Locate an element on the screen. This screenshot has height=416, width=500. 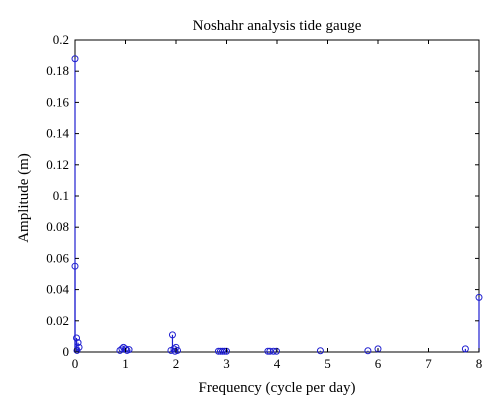
y-tick-label: 0.1 is located at coordinates (61, 195).